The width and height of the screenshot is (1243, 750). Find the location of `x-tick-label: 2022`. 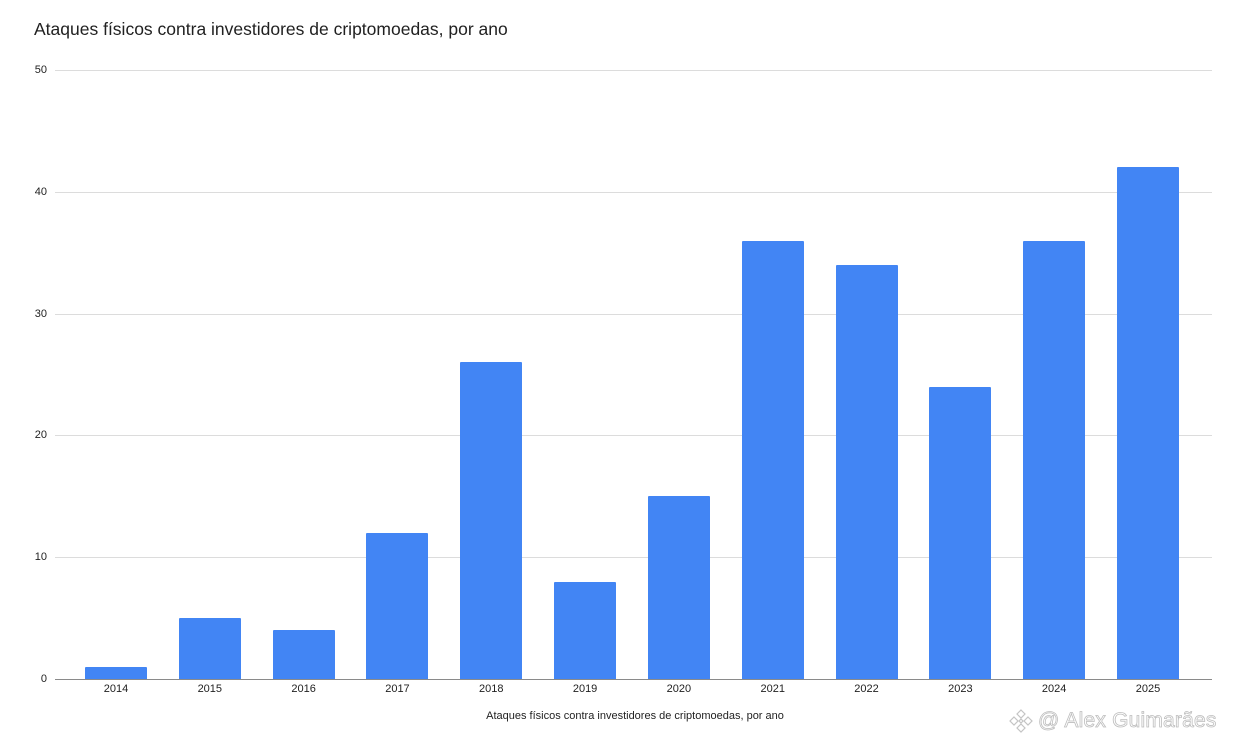

x-tick-label: 2022 is located at coordinates (866, 689).